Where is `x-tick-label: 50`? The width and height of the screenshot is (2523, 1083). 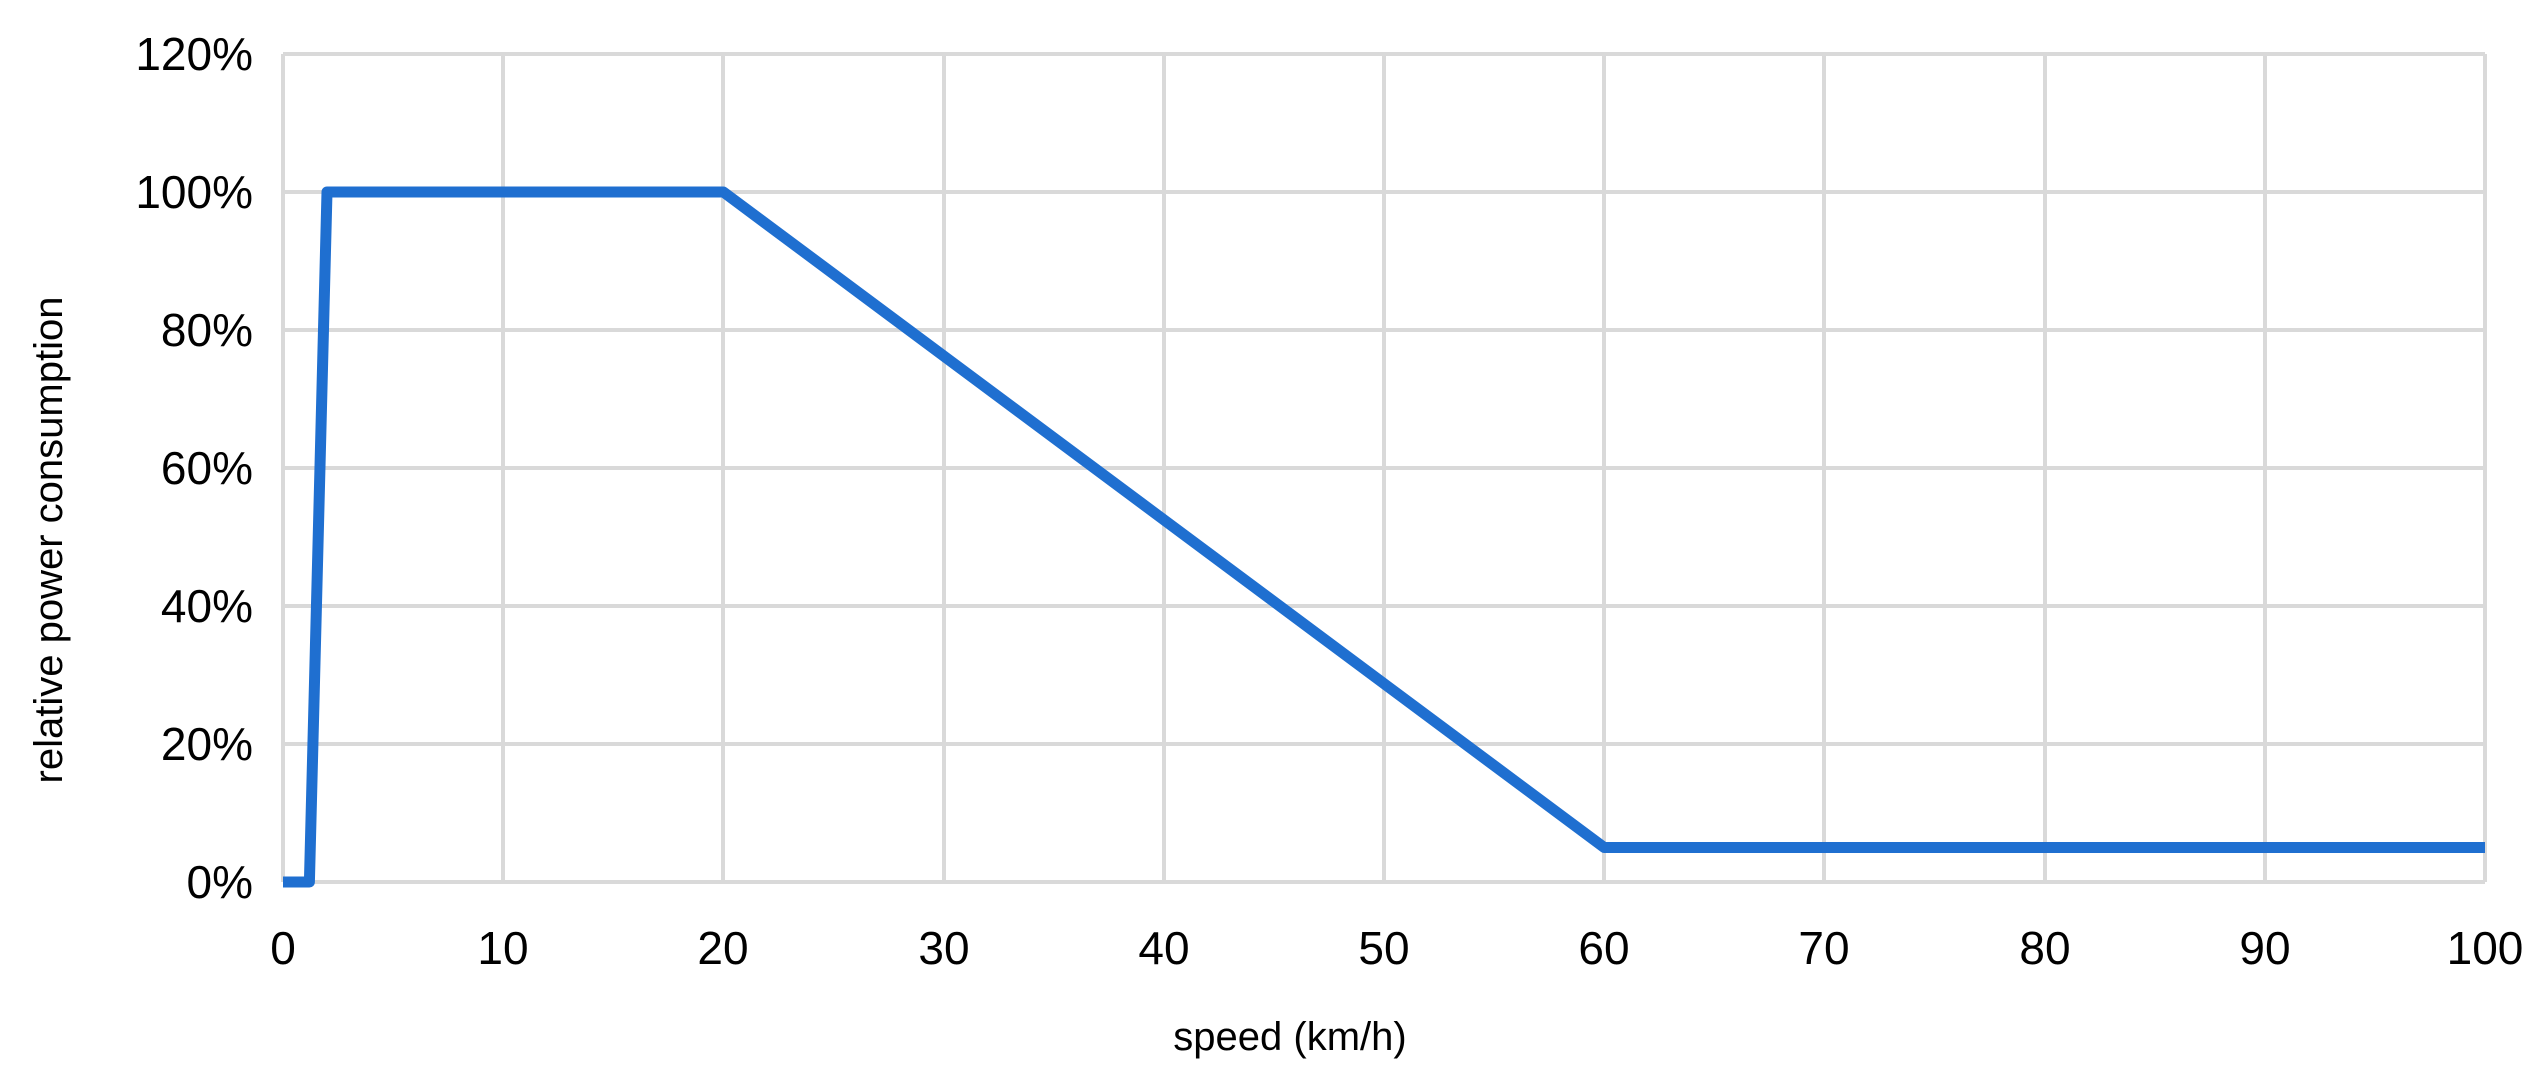
x-tick-label: 50 is located at coordinates (1383, 948).